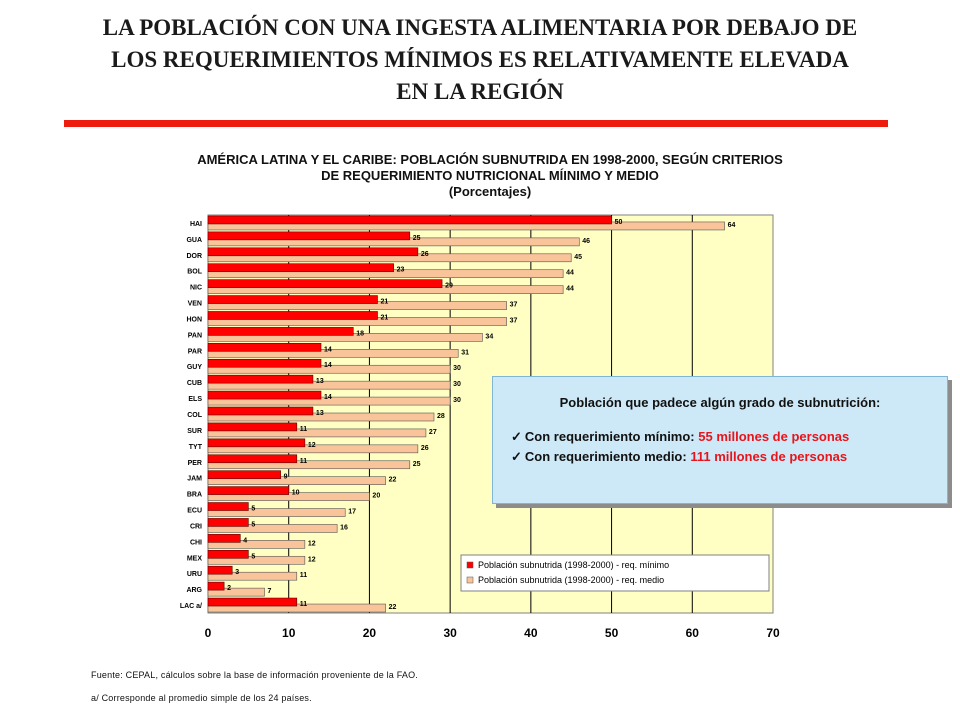 The image size is (960, 720). I want to click on data-label-medio: 7, so click(270, 591).